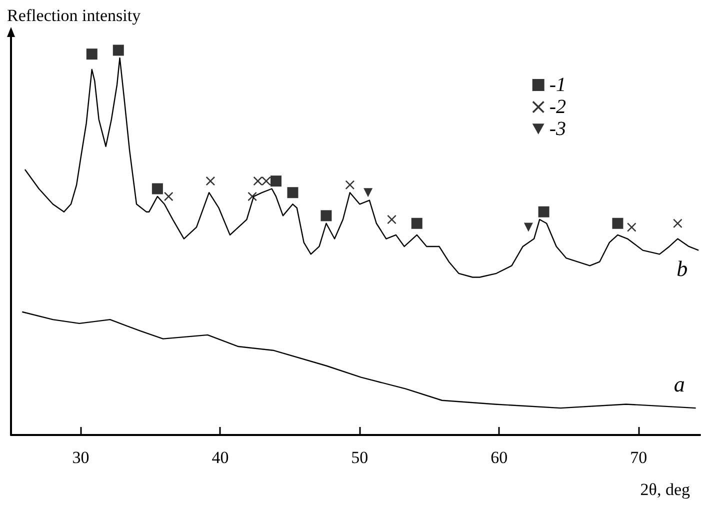 Image resolution: width=701 pixels, height=510 pixels. I want to click on x-tick-label: 40, so click(220, 457).